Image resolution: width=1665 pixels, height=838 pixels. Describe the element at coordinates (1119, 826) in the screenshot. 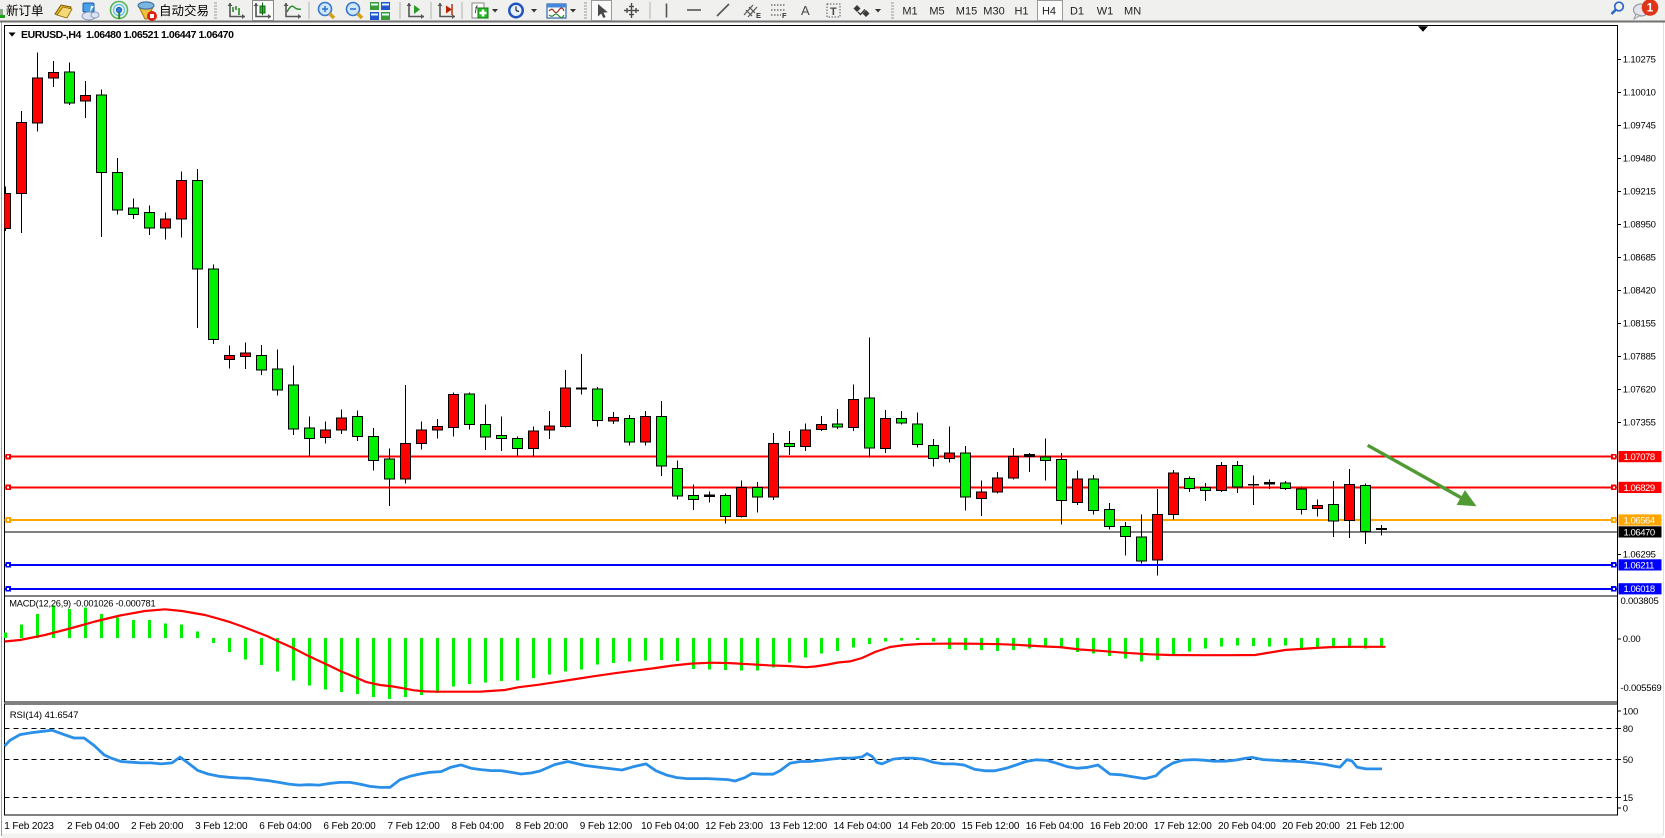

I see `svg-text: 16 Feb 20:00` at that location.